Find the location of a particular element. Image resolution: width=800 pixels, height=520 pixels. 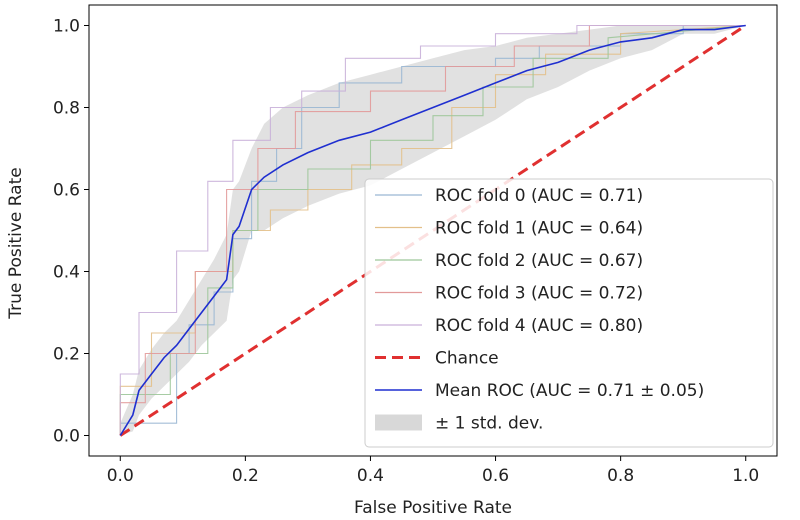

x-tick-label: 0.4 is located at coordinates (370, 476).